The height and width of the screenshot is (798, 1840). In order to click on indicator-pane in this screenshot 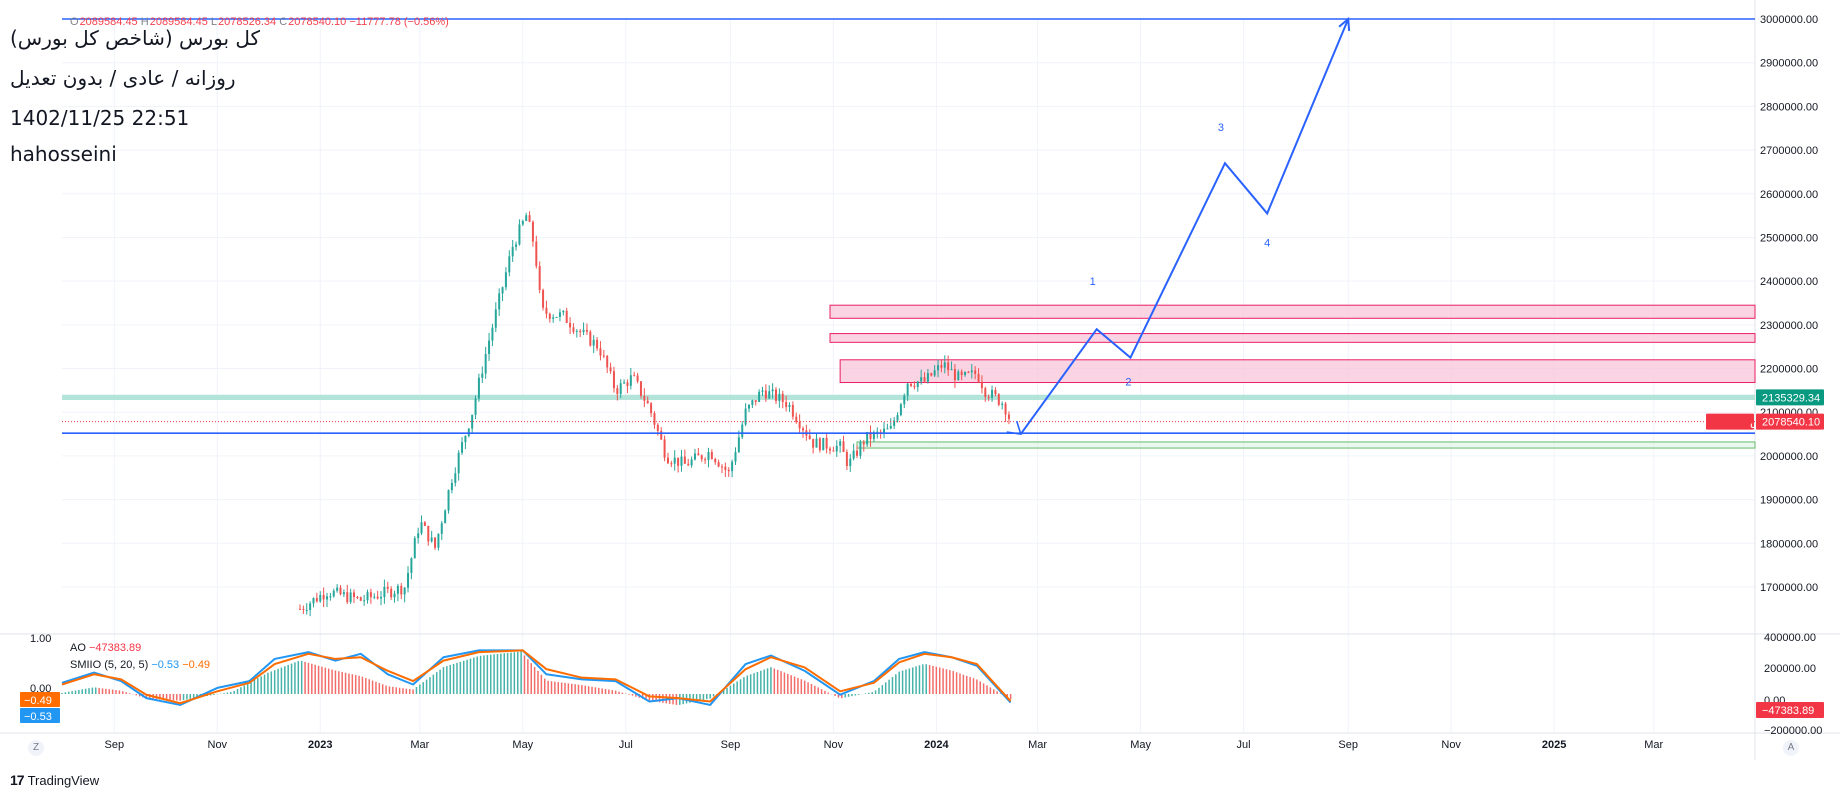, I will do `click(536, 677)`.